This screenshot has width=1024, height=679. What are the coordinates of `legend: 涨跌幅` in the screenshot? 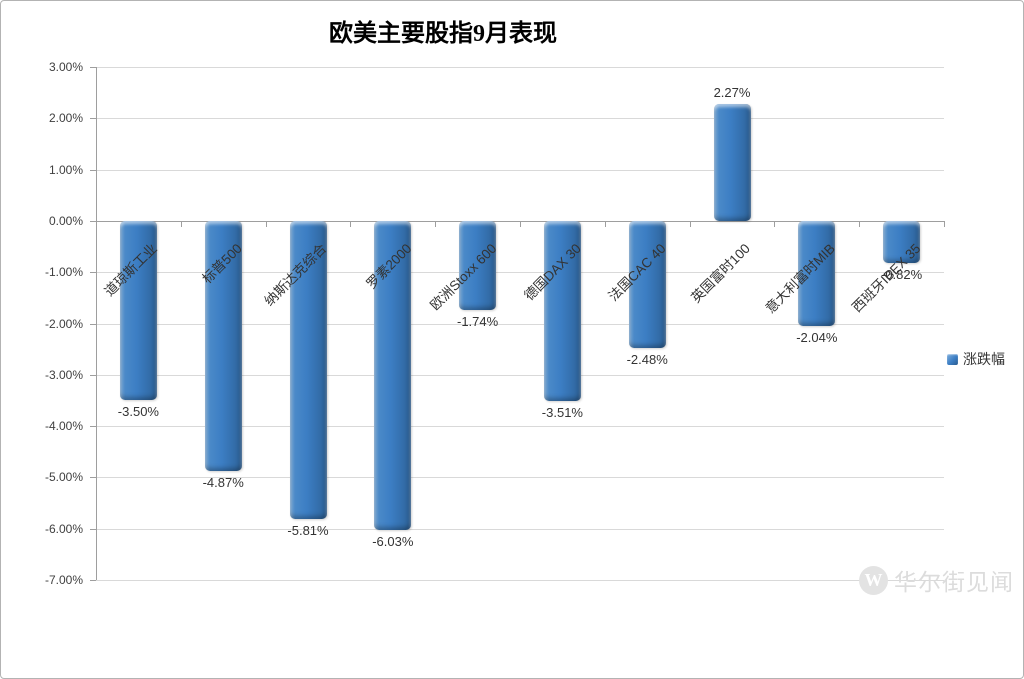 It's located at (976, 359).